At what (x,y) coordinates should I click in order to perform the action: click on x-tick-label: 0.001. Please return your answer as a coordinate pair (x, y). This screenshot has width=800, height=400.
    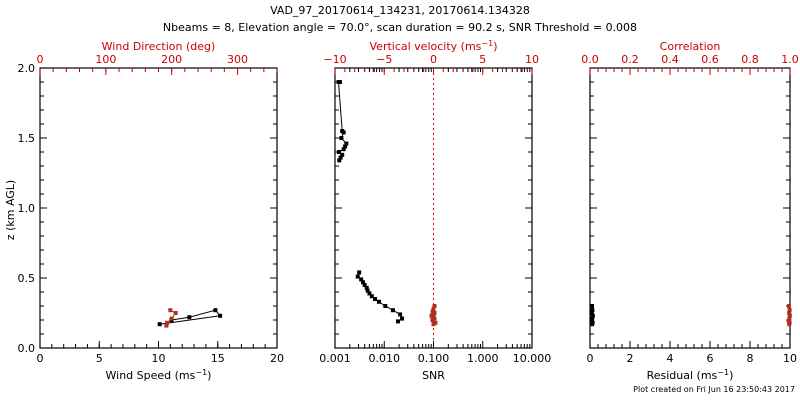
    Looking at the image, I should click on (335, 358).